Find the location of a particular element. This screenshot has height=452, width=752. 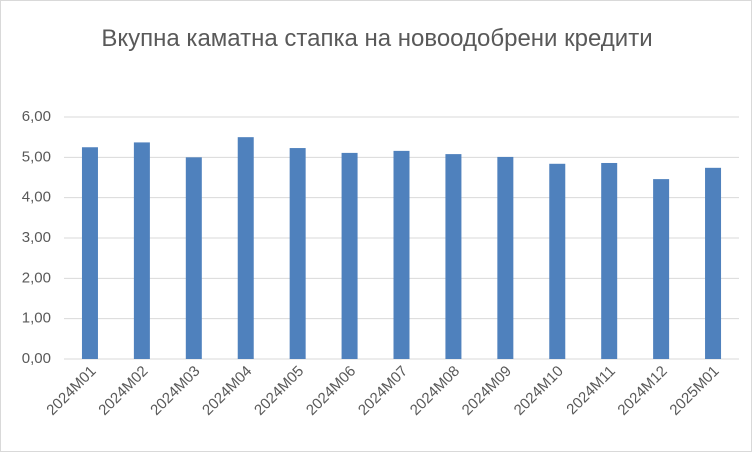

x-tick-label: 2024M02 is located at coordinates (123, 391).